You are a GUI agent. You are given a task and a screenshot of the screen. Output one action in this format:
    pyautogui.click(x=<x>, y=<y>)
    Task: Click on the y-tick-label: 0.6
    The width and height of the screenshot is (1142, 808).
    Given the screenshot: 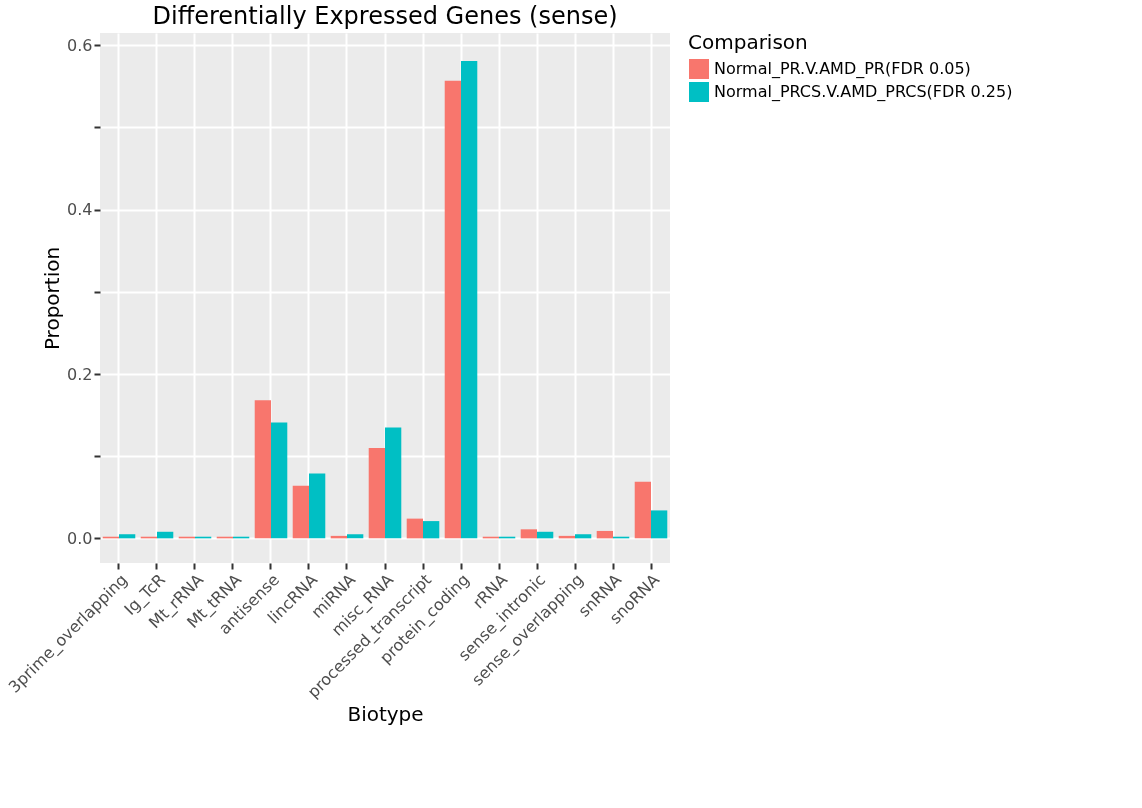 What is the action you would take?
    pyautogui.click(x=80, y=45)
    